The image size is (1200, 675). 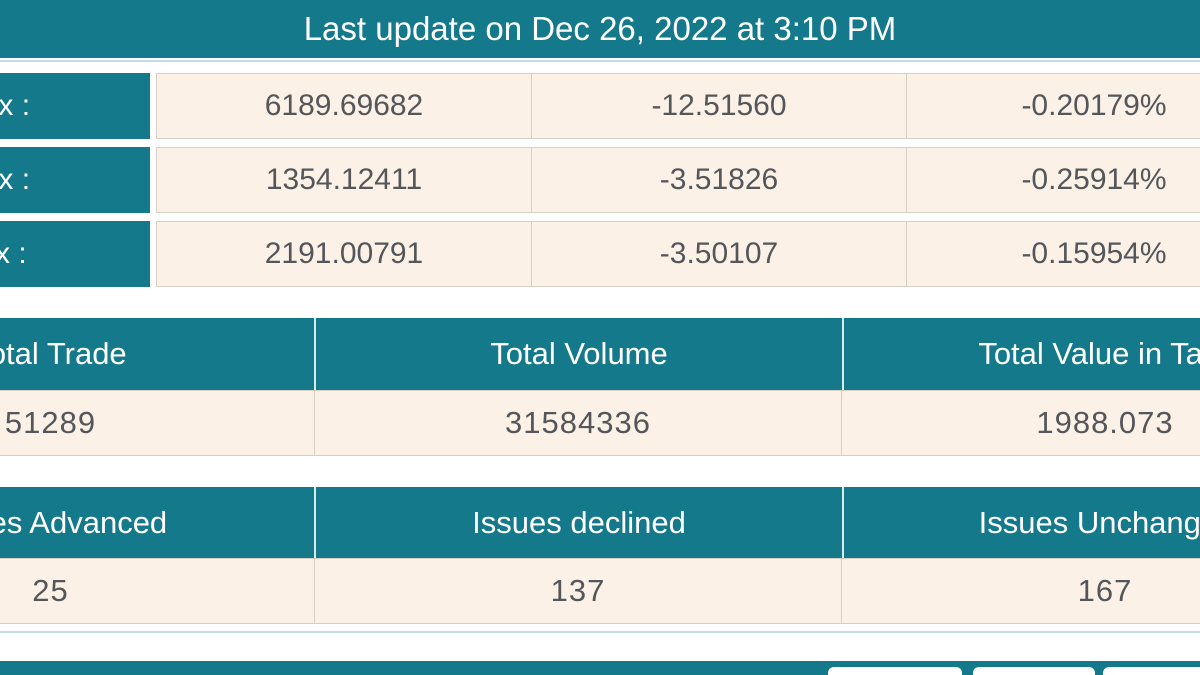 What do you see at coordinates (1020, 591) in the screenshot?
I see `issues-unchanged-value: 167` at bounding box center [1020, 591].